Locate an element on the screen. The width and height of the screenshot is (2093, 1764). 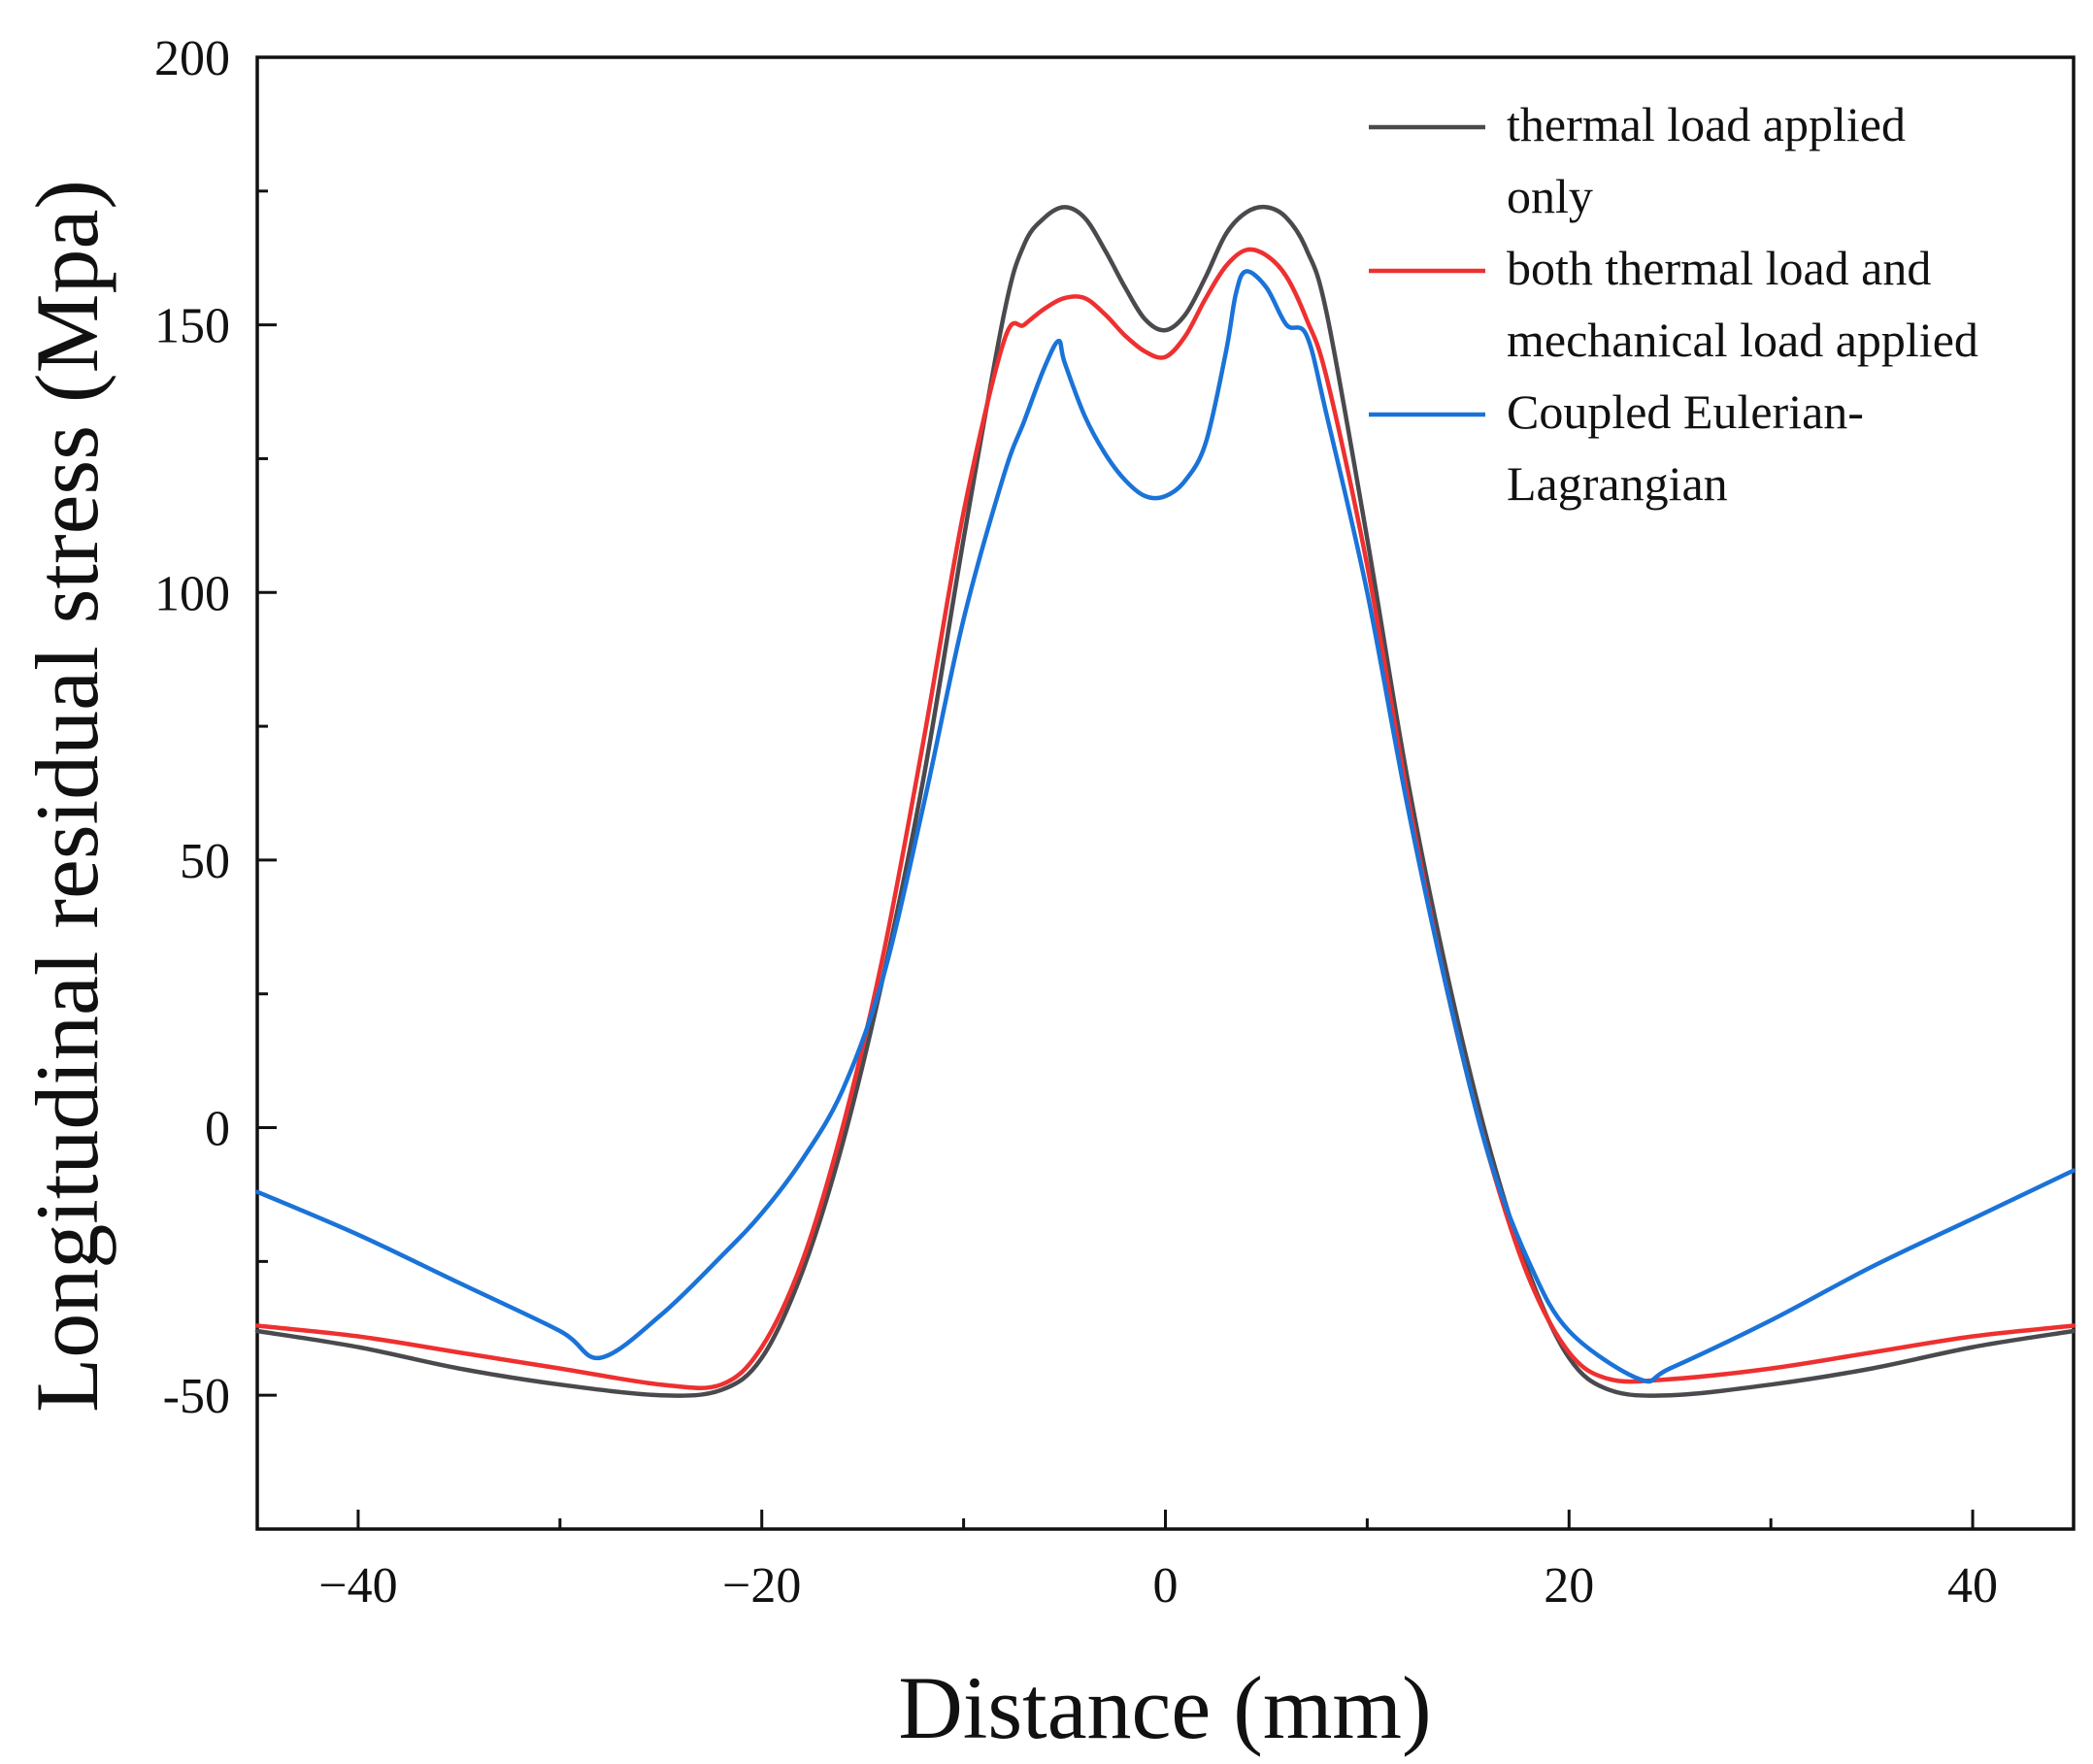
legend-label-3: Coupled Eulerian- is located at coordinates (1685, 411).